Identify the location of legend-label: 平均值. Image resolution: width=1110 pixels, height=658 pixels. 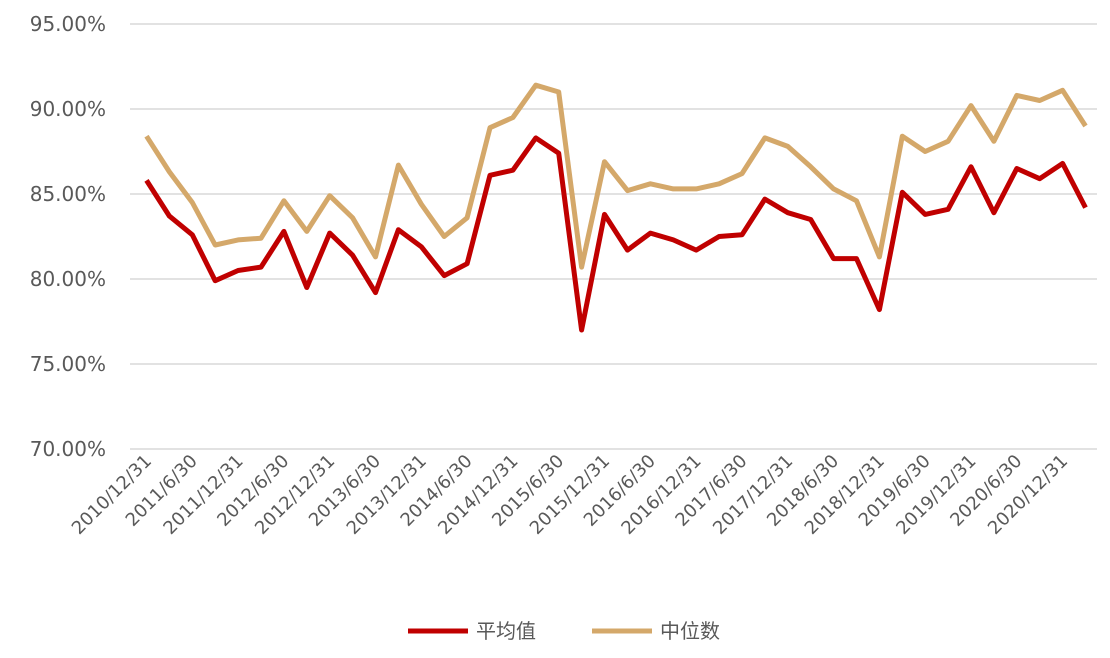
(506, 631).